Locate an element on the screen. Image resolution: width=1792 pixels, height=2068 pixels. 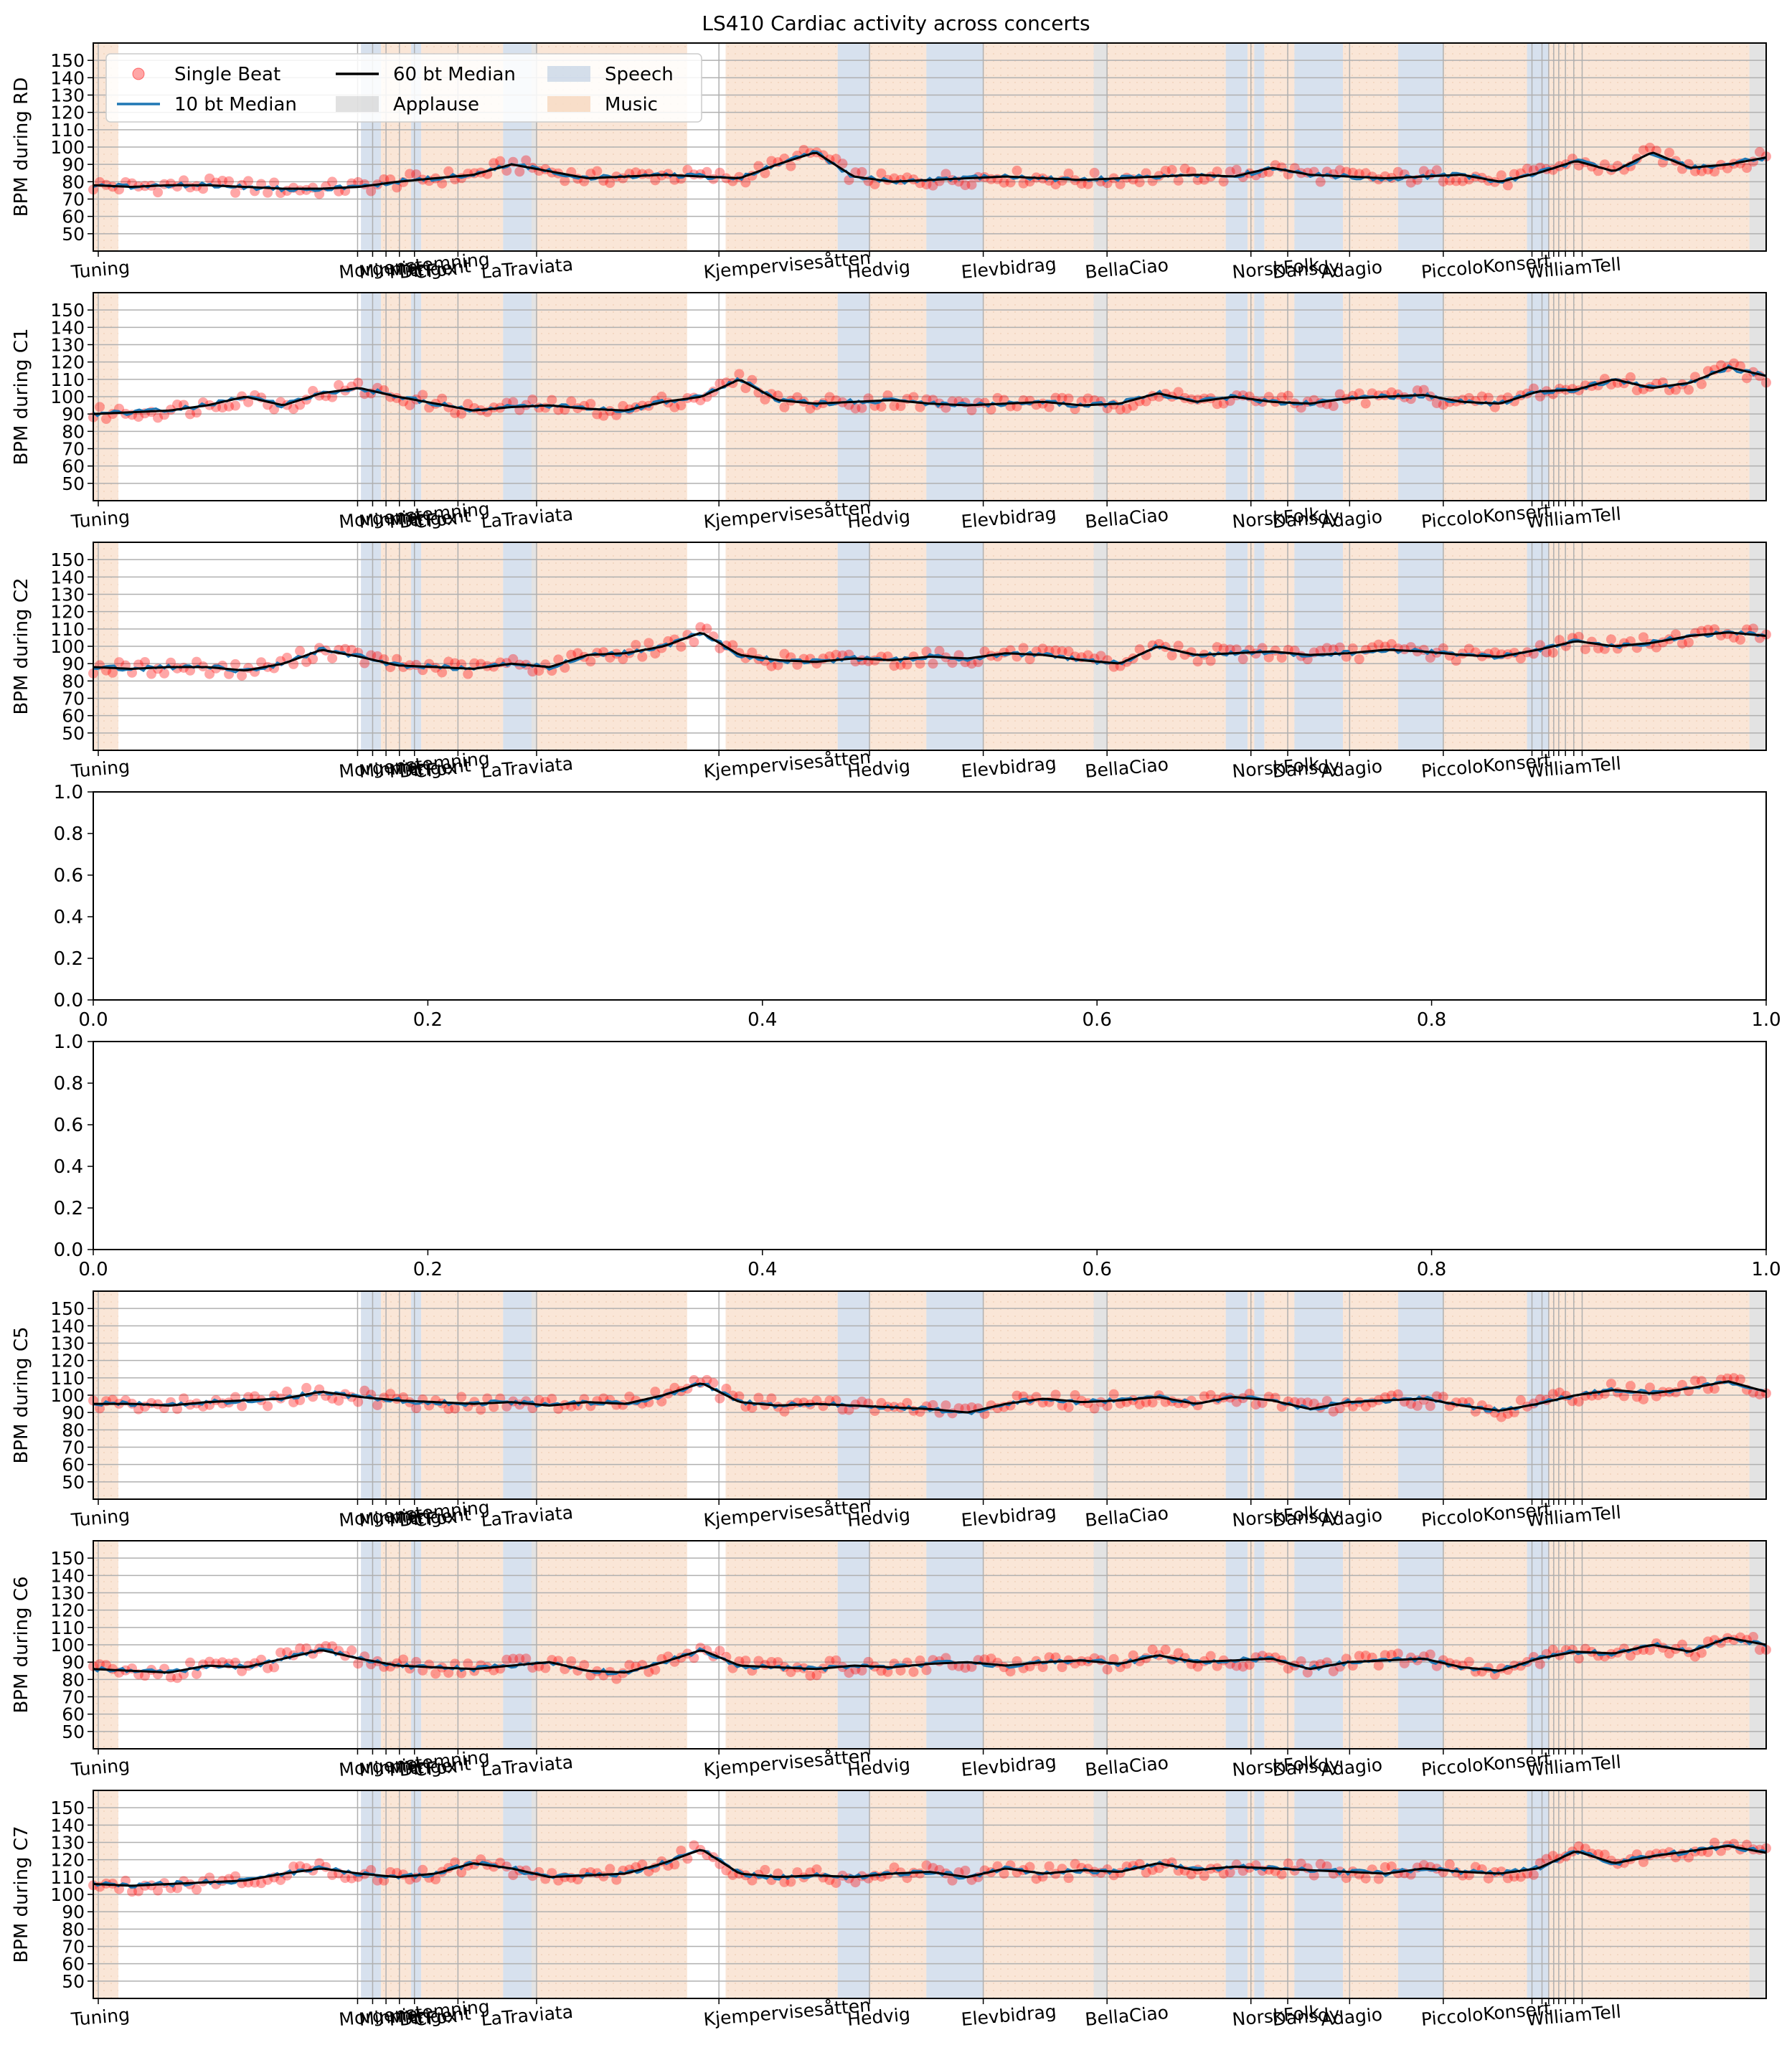
x-tick-label: BellaCiao is located at coordinates (1126, 1517).